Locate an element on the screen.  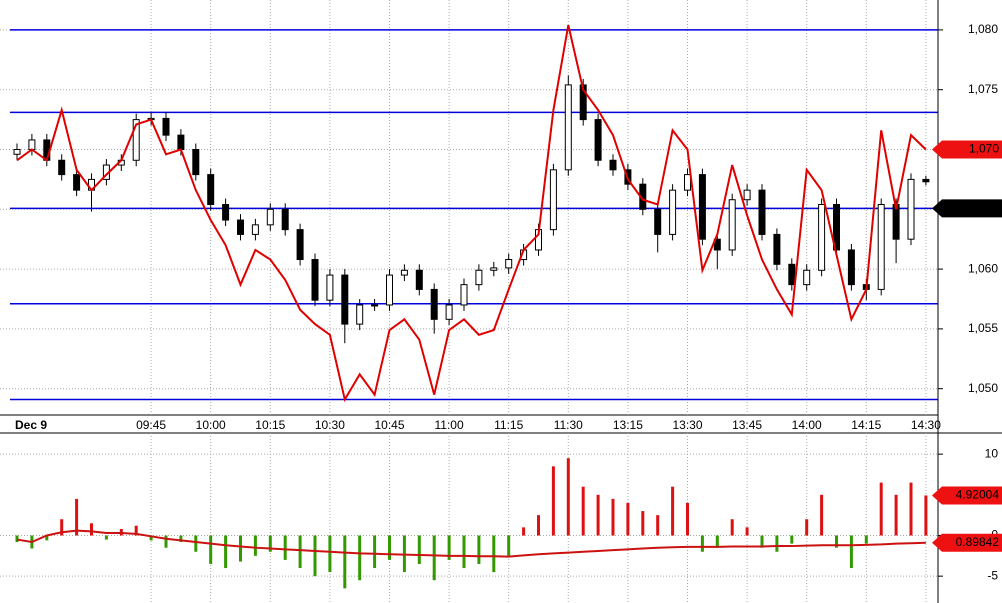
x-tick-label: 14:30 is located at coordinates (926, 425).